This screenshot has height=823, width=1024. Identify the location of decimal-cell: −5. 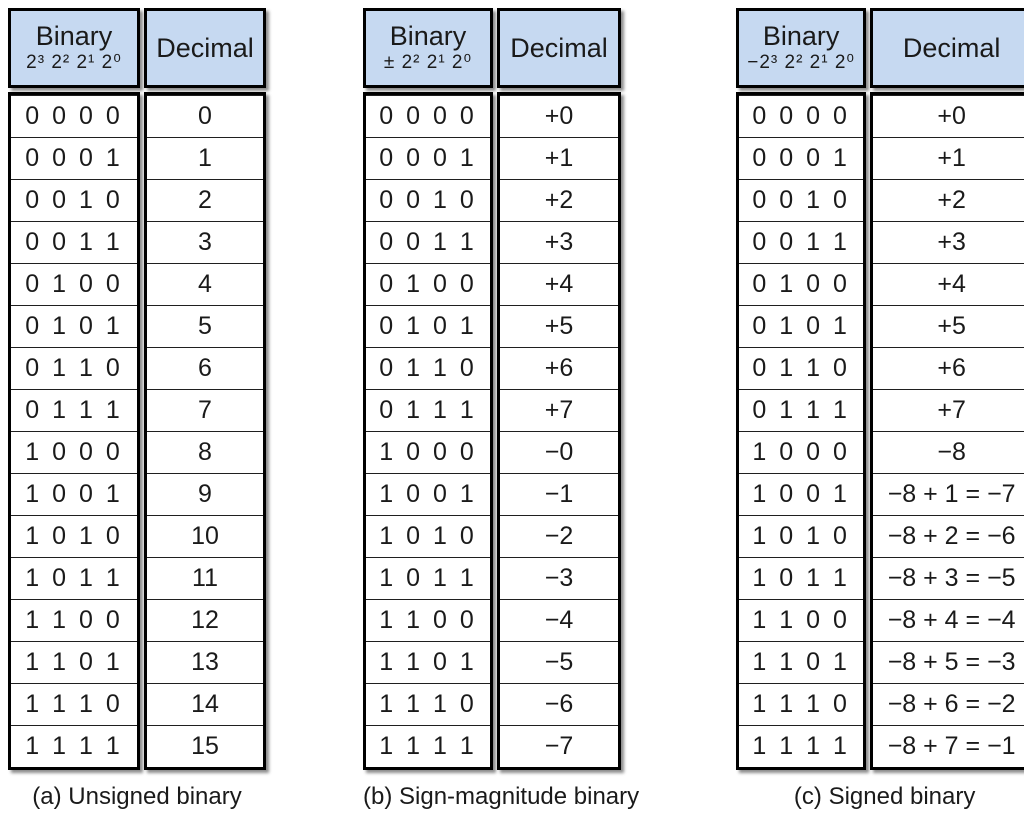
(559, 662).